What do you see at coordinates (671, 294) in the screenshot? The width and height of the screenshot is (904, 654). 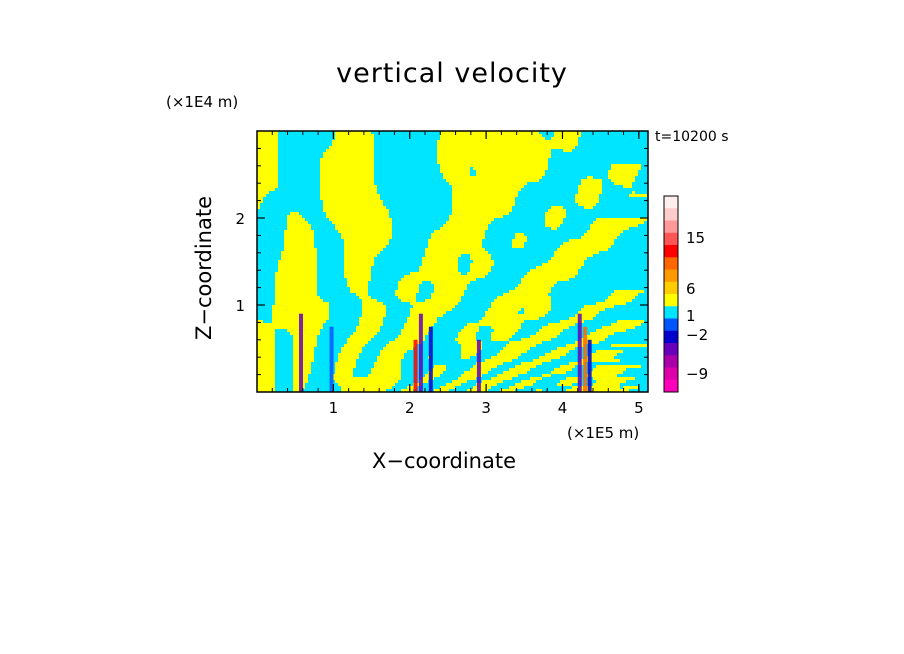 I see `colorbar-frame` at bounding box center [671, 294].